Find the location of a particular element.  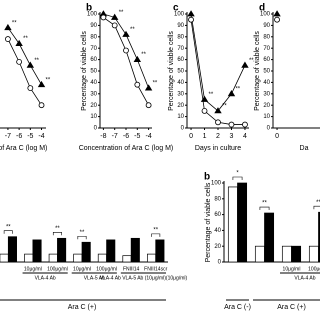

panel-label: d is located at coordinates (262, 8).